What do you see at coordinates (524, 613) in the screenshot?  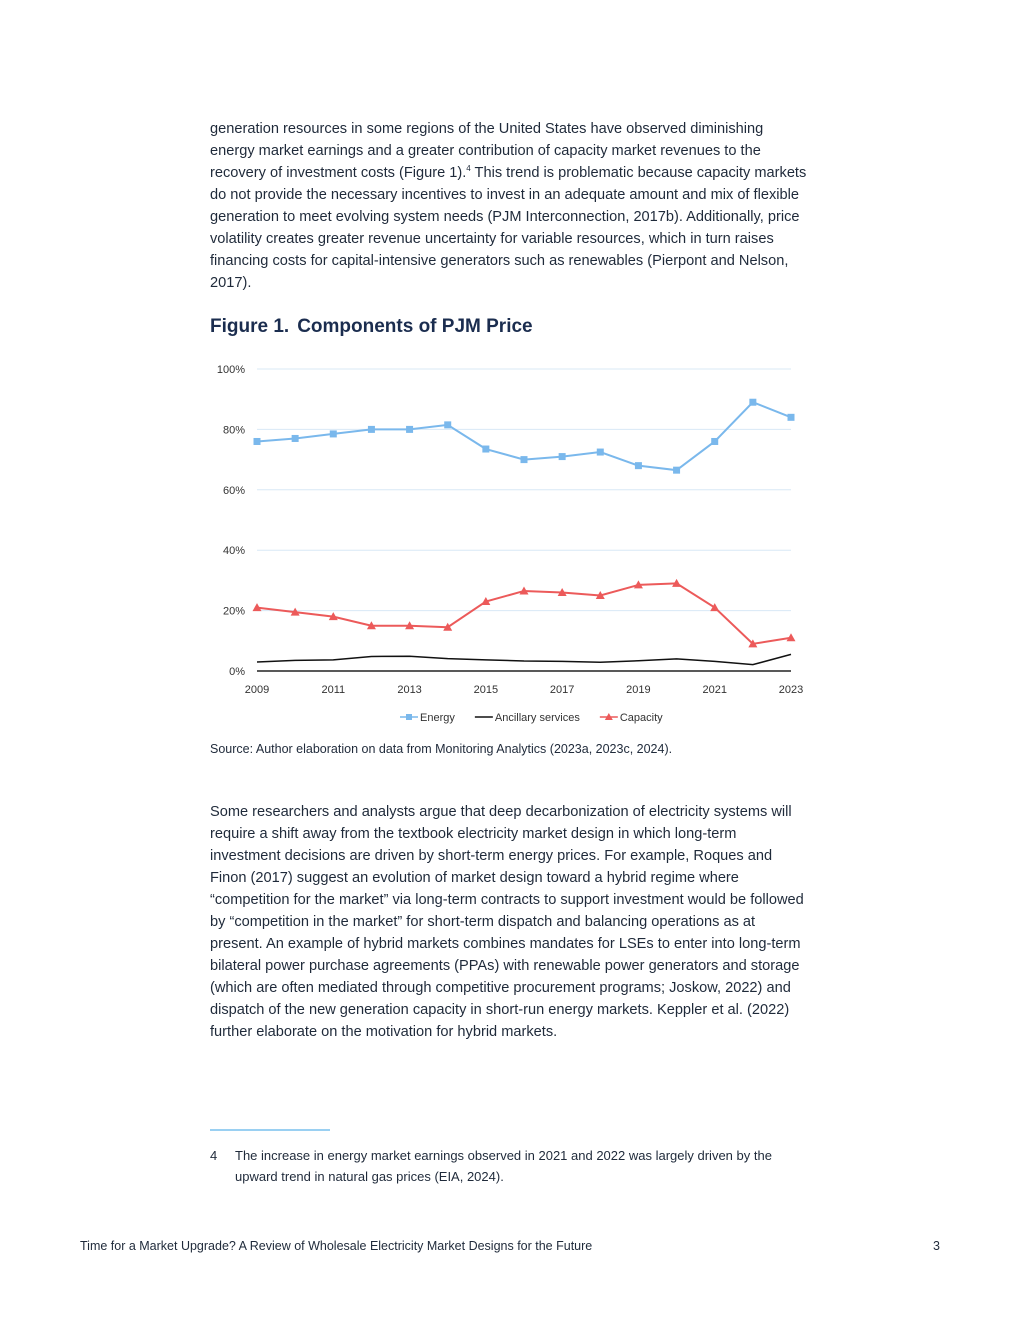 I see `series-capacity` at bounding box center [524, 613].